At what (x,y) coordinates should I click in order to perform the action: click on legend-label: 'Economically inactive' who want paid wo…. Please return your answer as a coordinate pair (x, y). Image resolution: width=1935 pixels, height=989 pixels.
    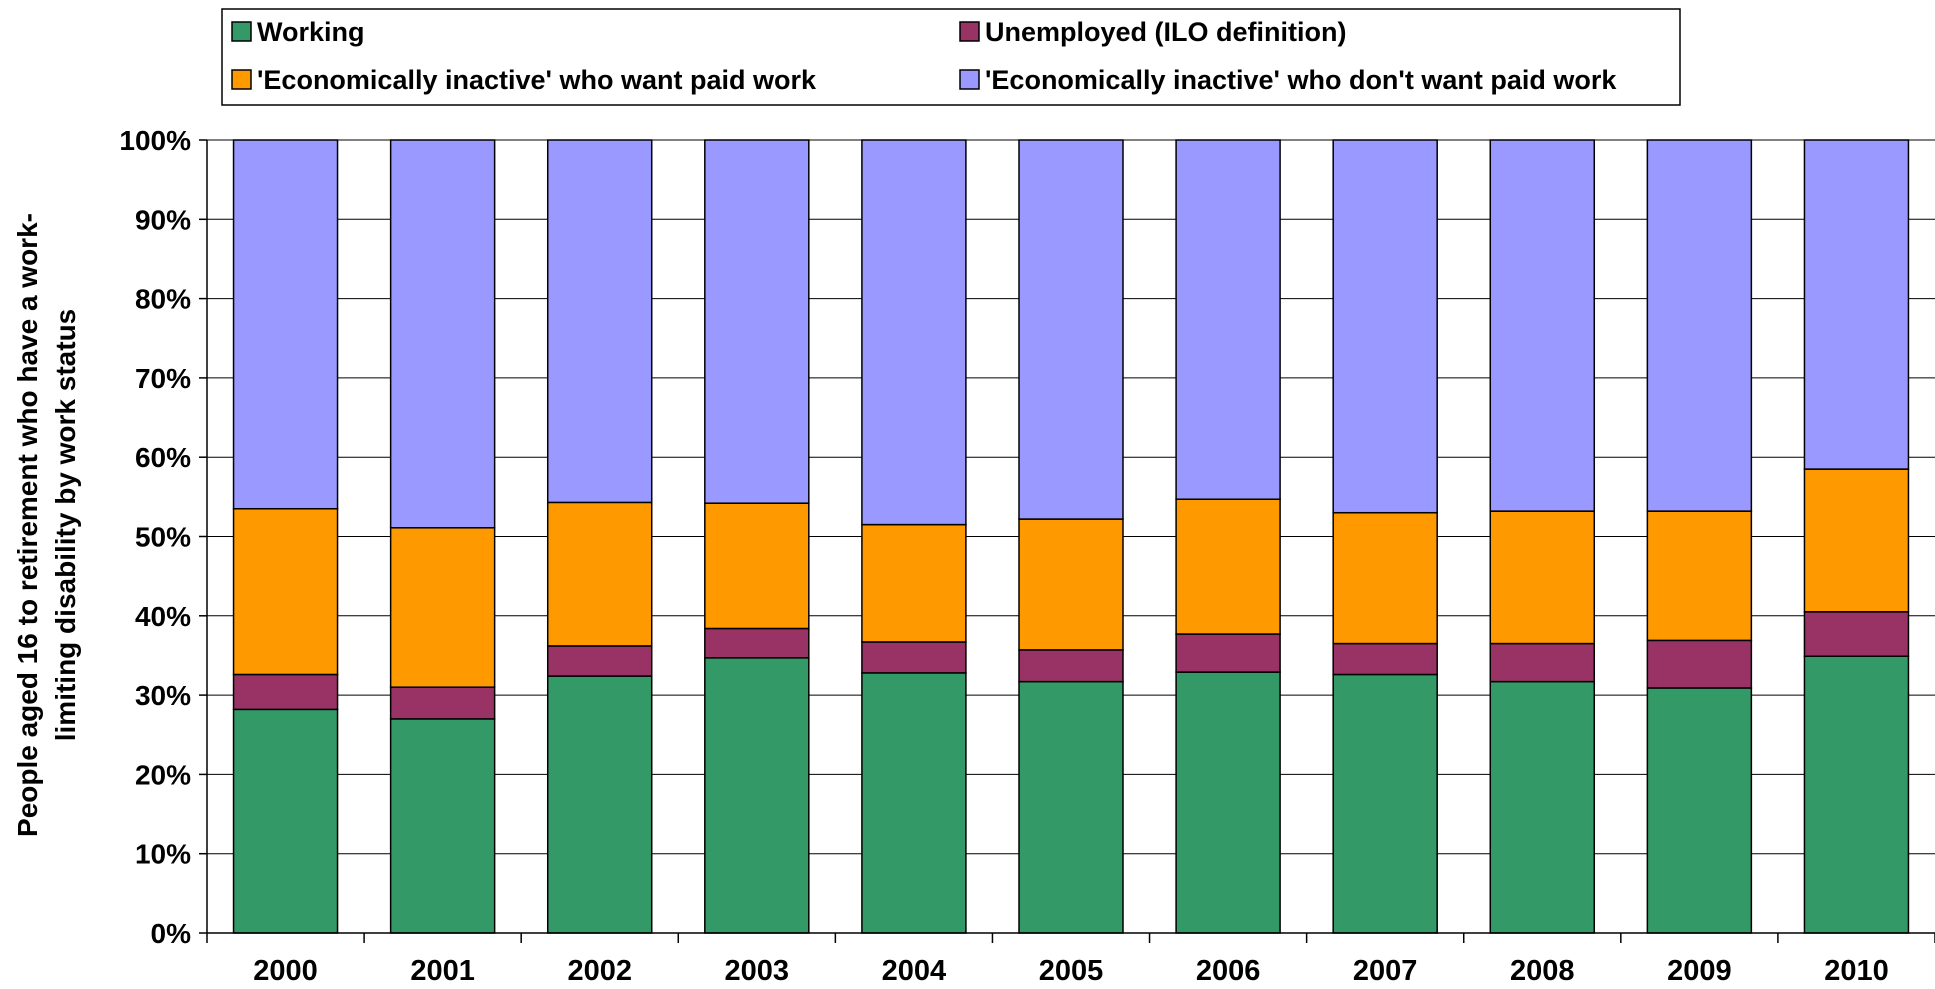
    Looking at the image, I should click on (537, 80).